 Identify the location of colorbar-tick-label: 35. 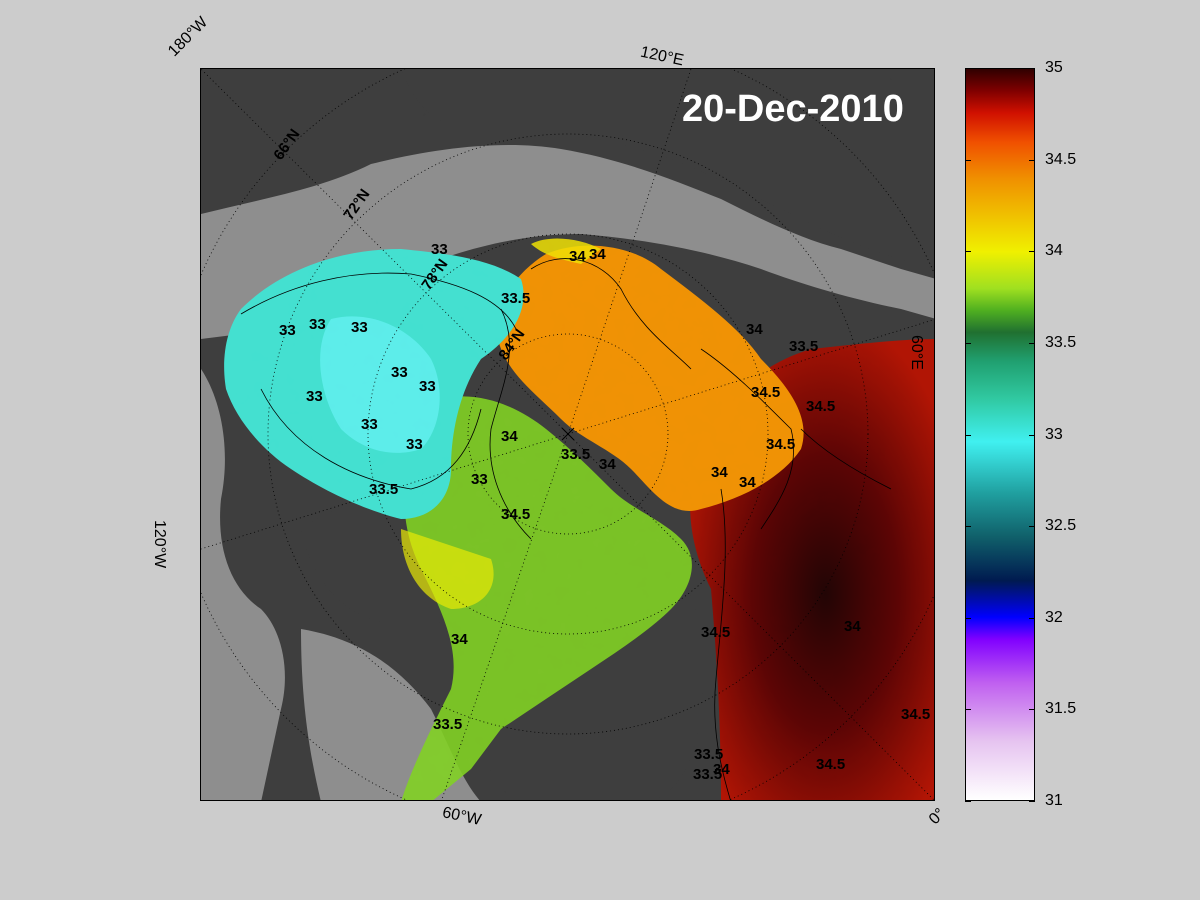
(1054, 67).